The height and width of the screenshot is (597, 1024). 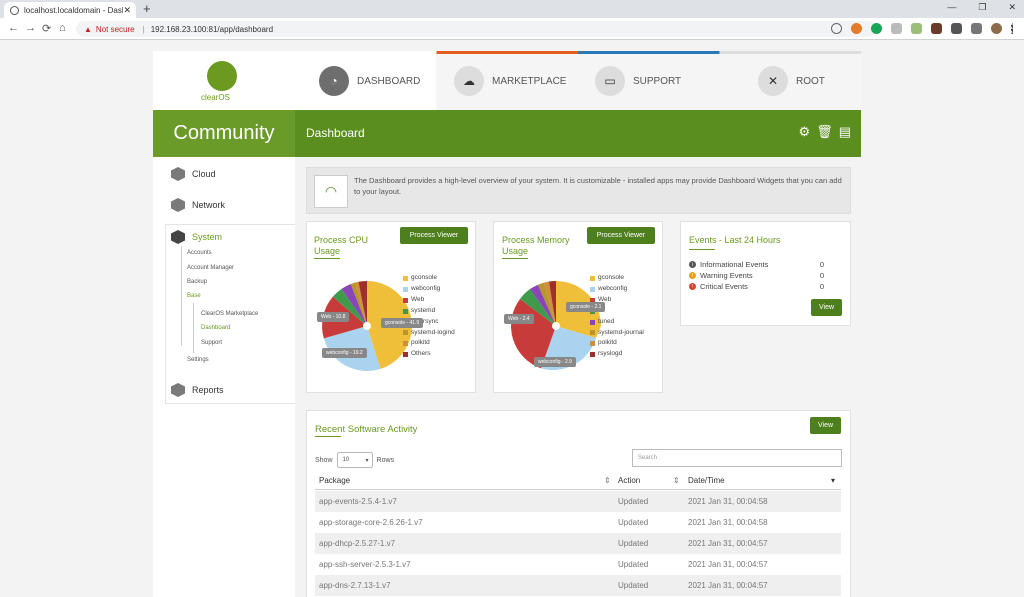 I want to click on cell-package: app-dhcp-2.5.27-1.v7, so click(x=357, y=543).